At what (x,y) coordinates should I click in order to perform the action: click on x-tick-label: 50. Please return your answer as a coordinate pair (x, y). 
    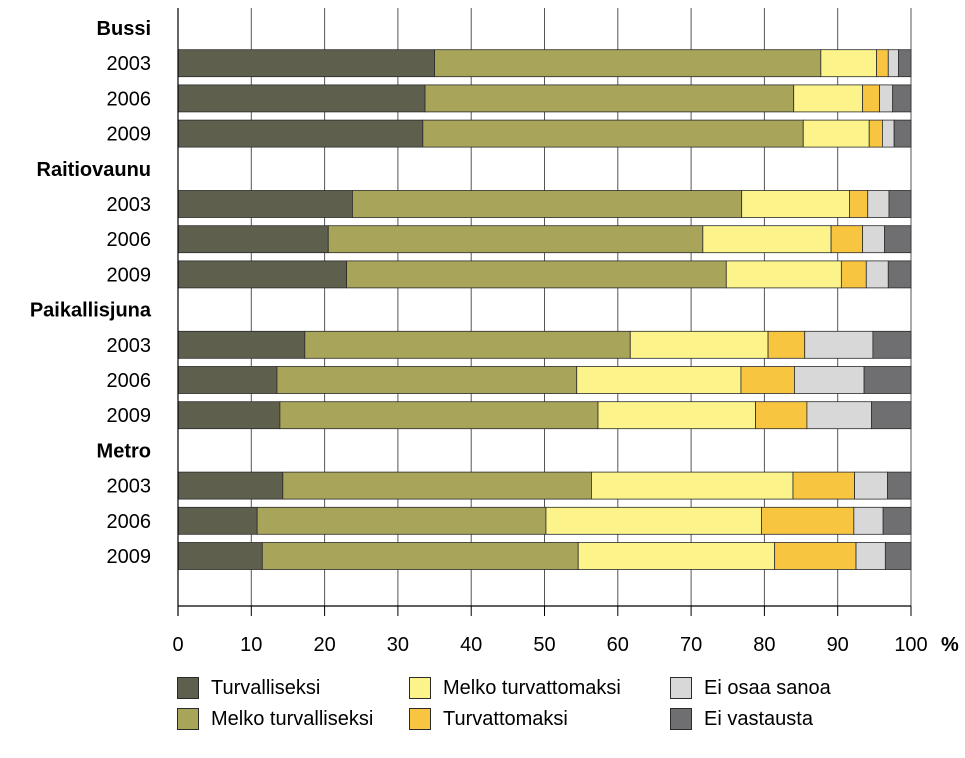
    Looking at the image, I should click on (544, 645).